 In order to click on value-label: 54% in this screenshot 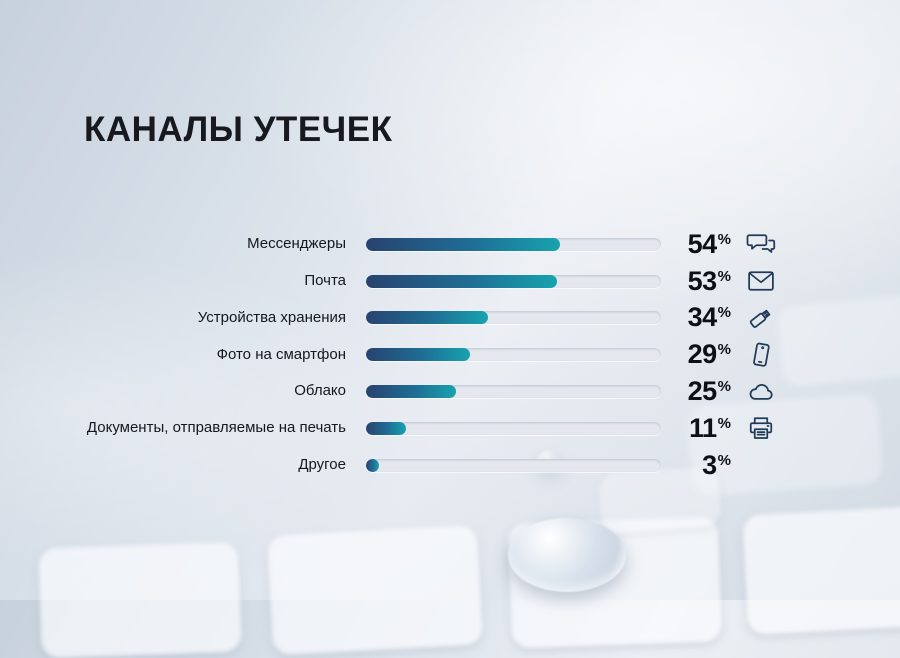, I will do `click(700, 244)`.